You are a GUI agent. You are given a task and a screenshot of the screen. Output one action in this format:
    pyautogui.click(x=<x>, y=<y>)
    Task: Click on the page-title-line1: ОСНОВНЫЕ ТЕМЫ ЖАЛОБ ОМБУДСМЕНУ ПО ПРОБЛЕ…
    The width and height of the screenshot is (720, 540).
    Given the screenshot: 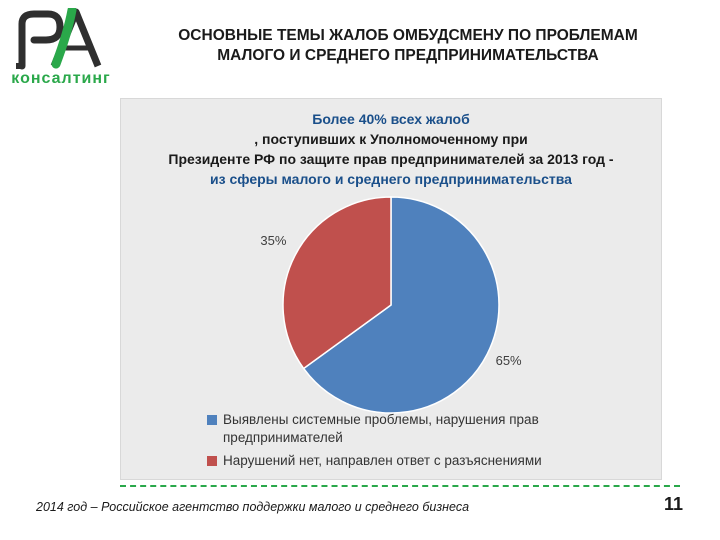 What is the action you would take?
    pyautogui.click(x=408, y=35)
    